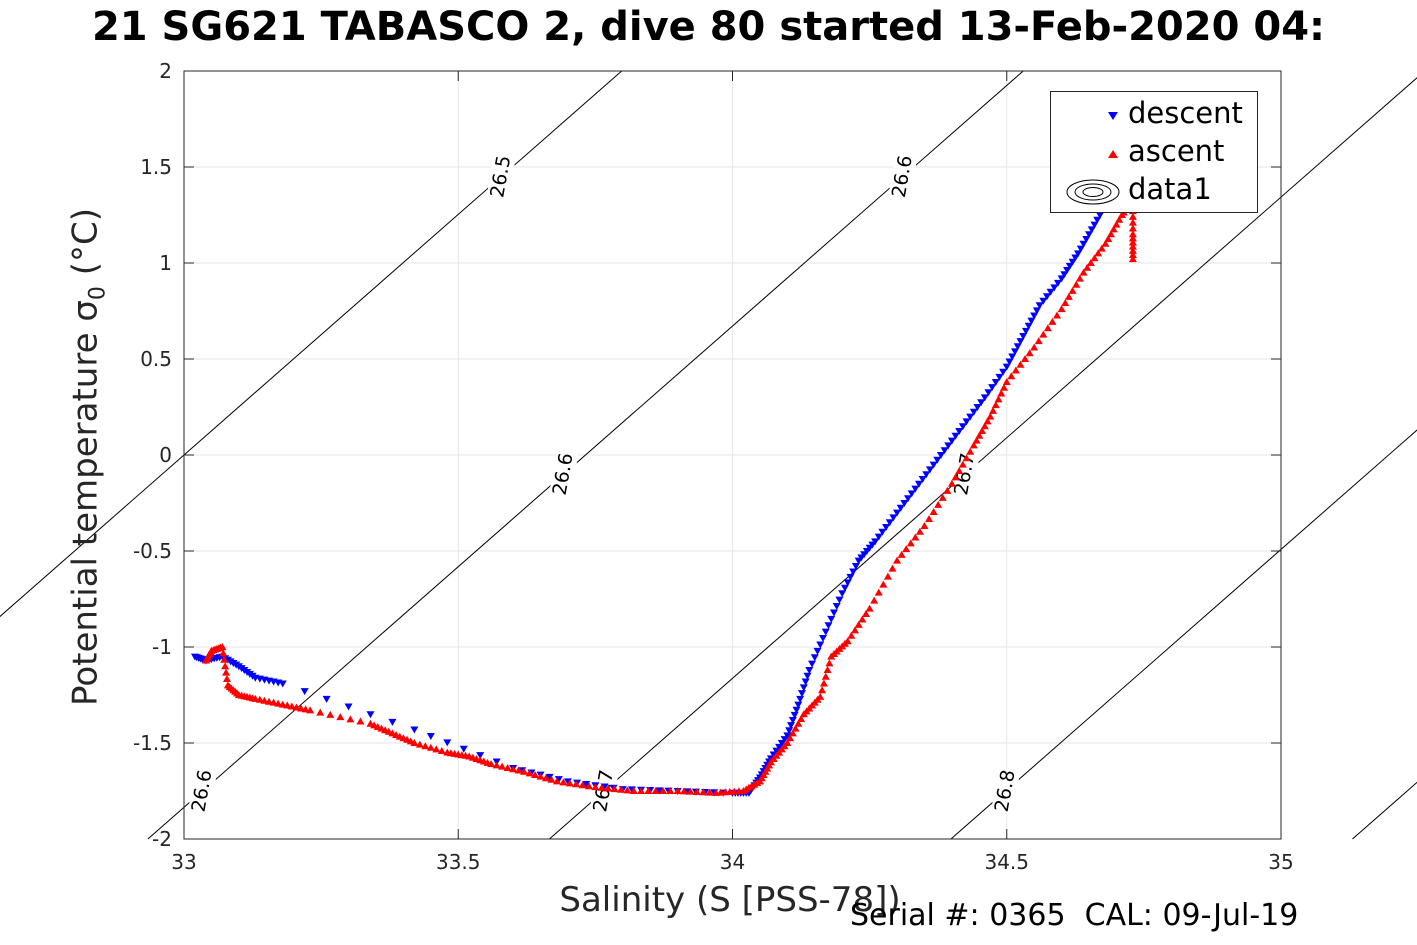 The height and width of the screenshot is (945, 1417). Describe the element at coordinates (1155, 191) in the screenshot. I see `legend-item-data1: data1` at that location.